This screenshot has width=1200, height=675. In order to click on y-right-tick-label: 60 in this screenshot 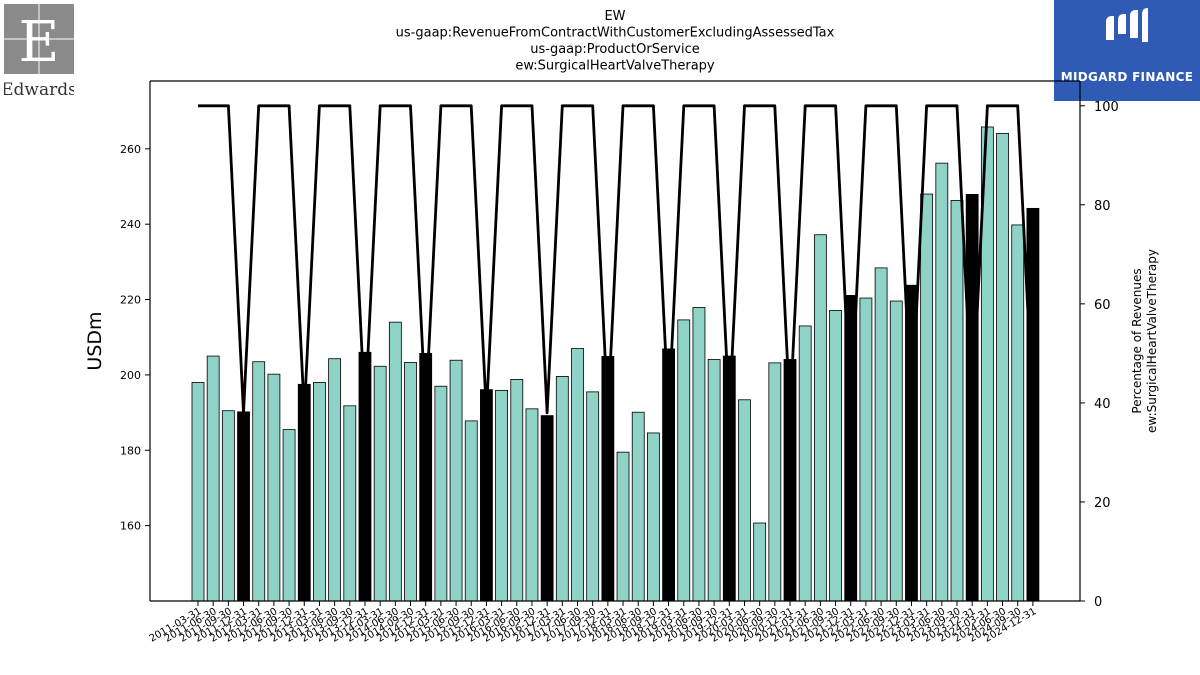, I will do `click(1102, 305)`.